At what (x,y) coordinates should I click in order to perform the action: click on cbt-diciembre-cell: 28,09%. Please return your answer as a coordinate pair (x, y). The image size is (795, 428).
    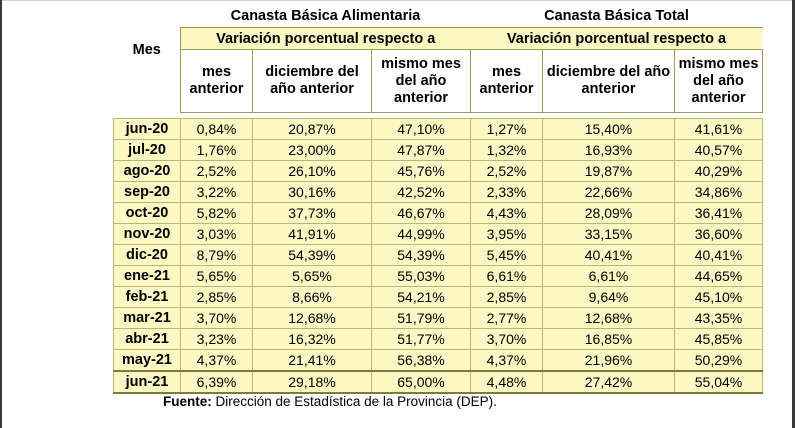
    Looking at the image, I should click on (608, 213).